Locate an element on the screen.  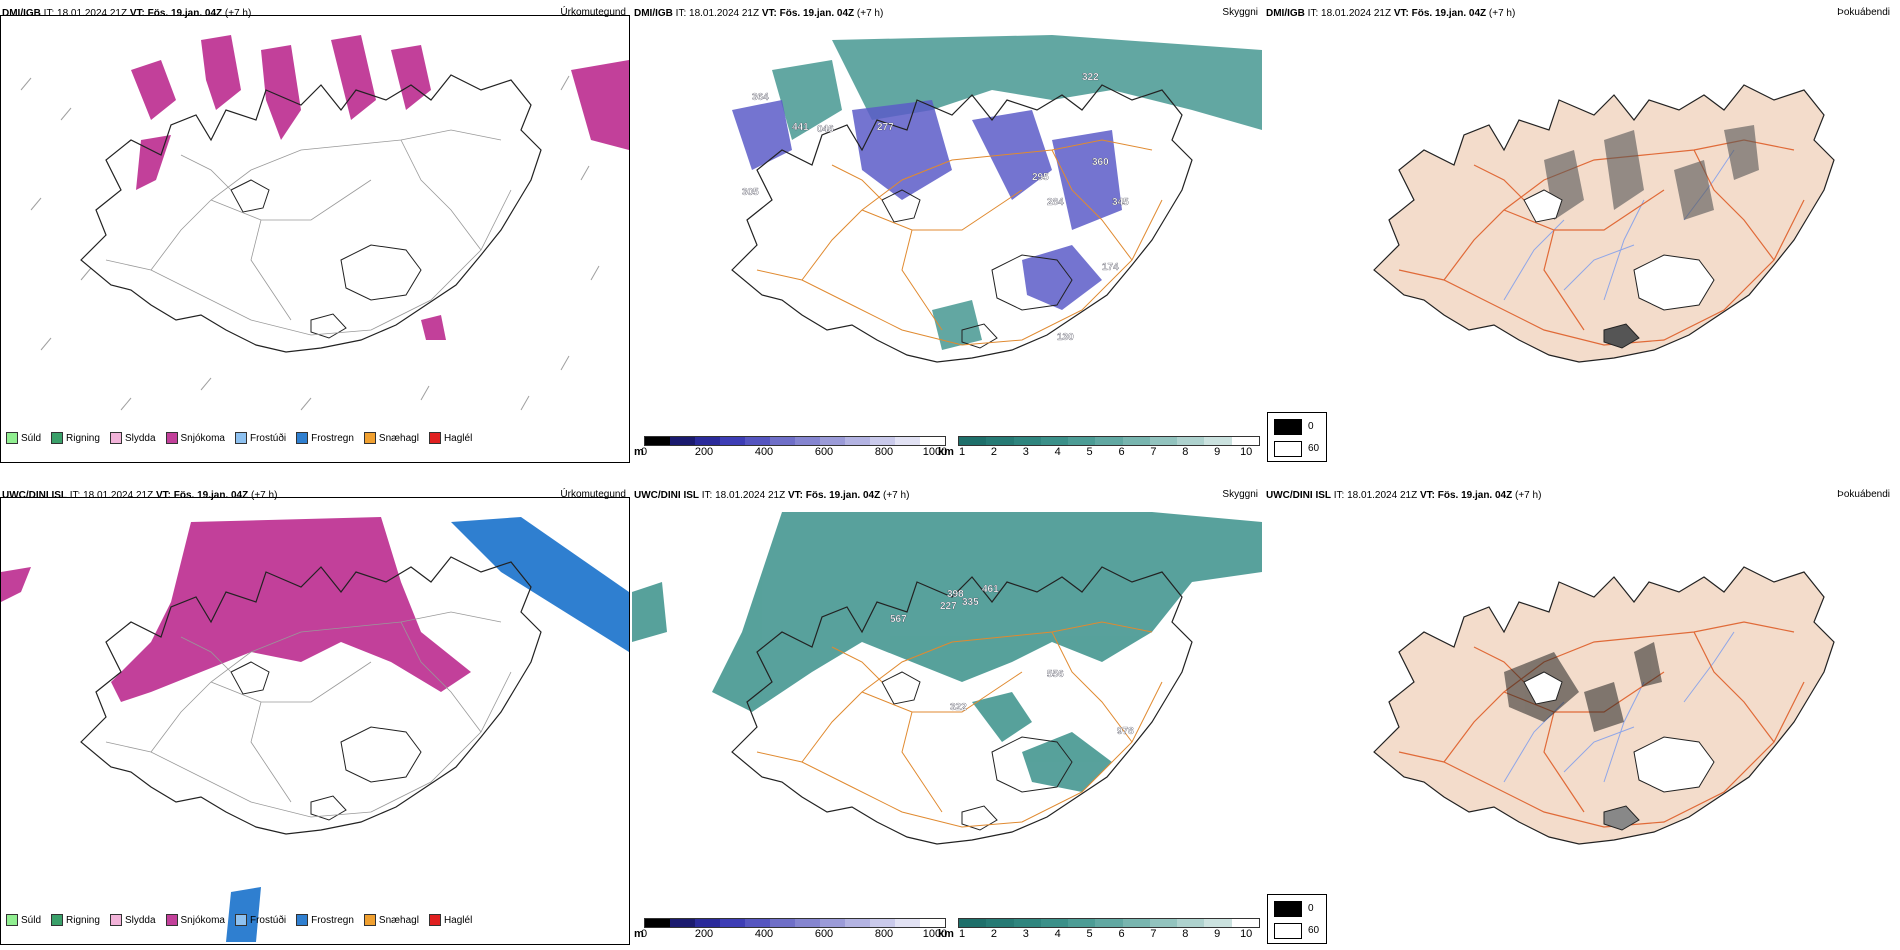
value-label: 461 is located at coordinates (990, 589).